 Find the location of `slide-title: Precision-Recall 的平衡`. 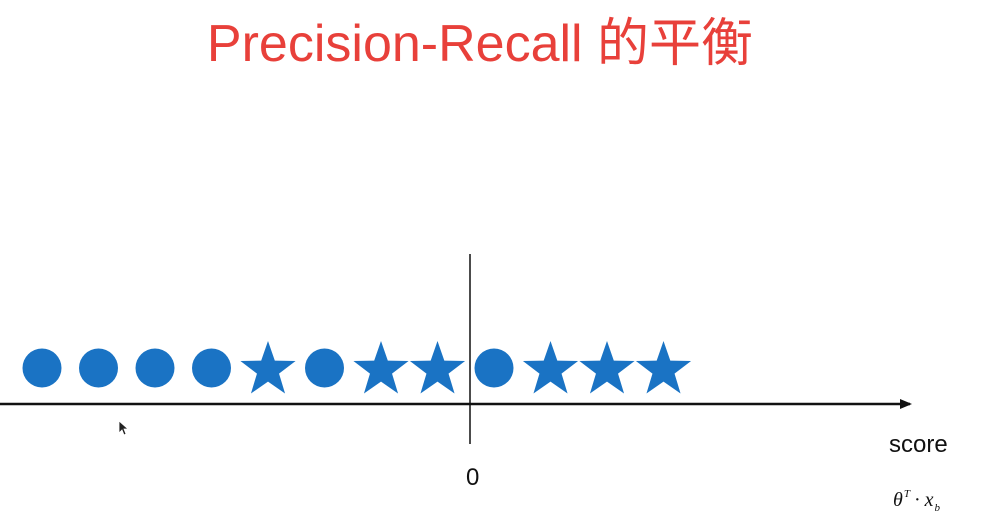

slide-title: Precision-Recall 的平衡 is located at coordinates (480, 44).